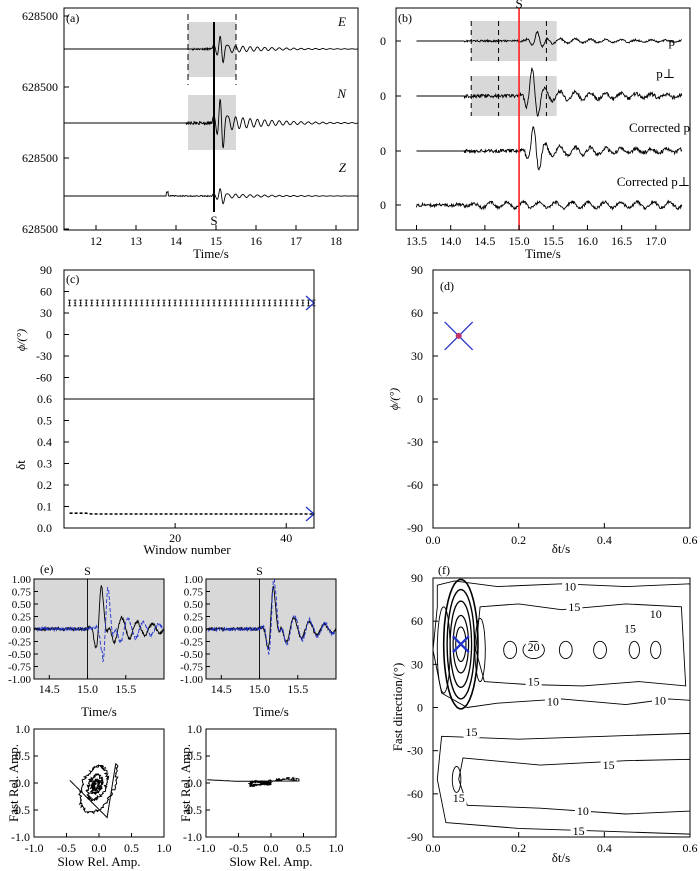  What do you see at coordinates (665, 73) in the screenshot?
I see `panel-b-series-pperp: p⊥` at bounding box center [665, 73].